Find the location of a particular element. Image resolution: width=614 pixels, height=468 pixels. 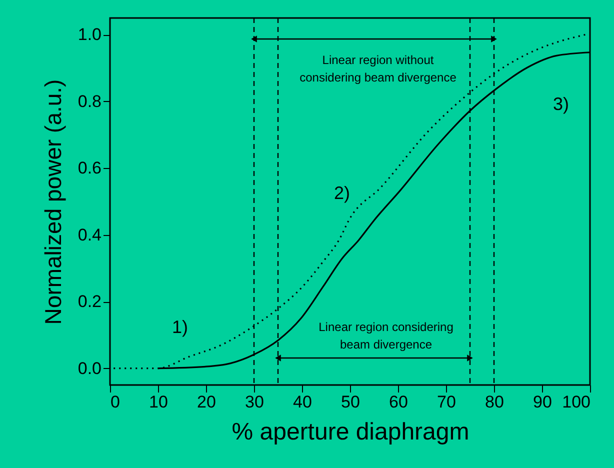

x-tick-label: 100 is located at coordinates (576, 402).